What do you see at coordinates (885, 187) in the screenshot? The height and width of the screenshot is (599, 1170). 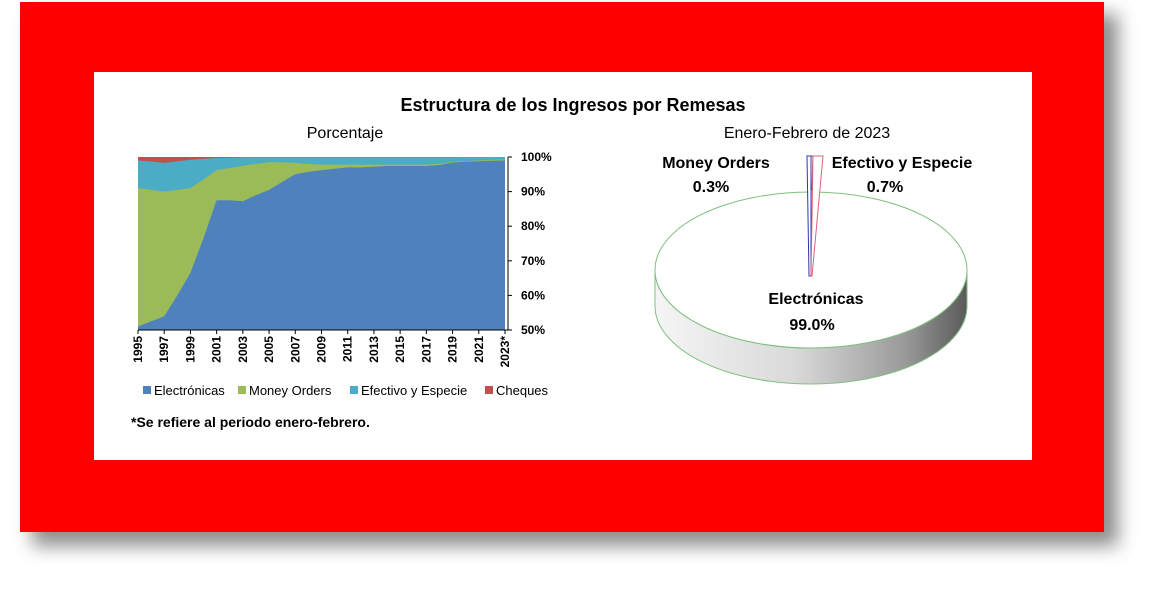 I see `pie-label-efectivo-value: 0.7%` at bounding box center [885, 187].